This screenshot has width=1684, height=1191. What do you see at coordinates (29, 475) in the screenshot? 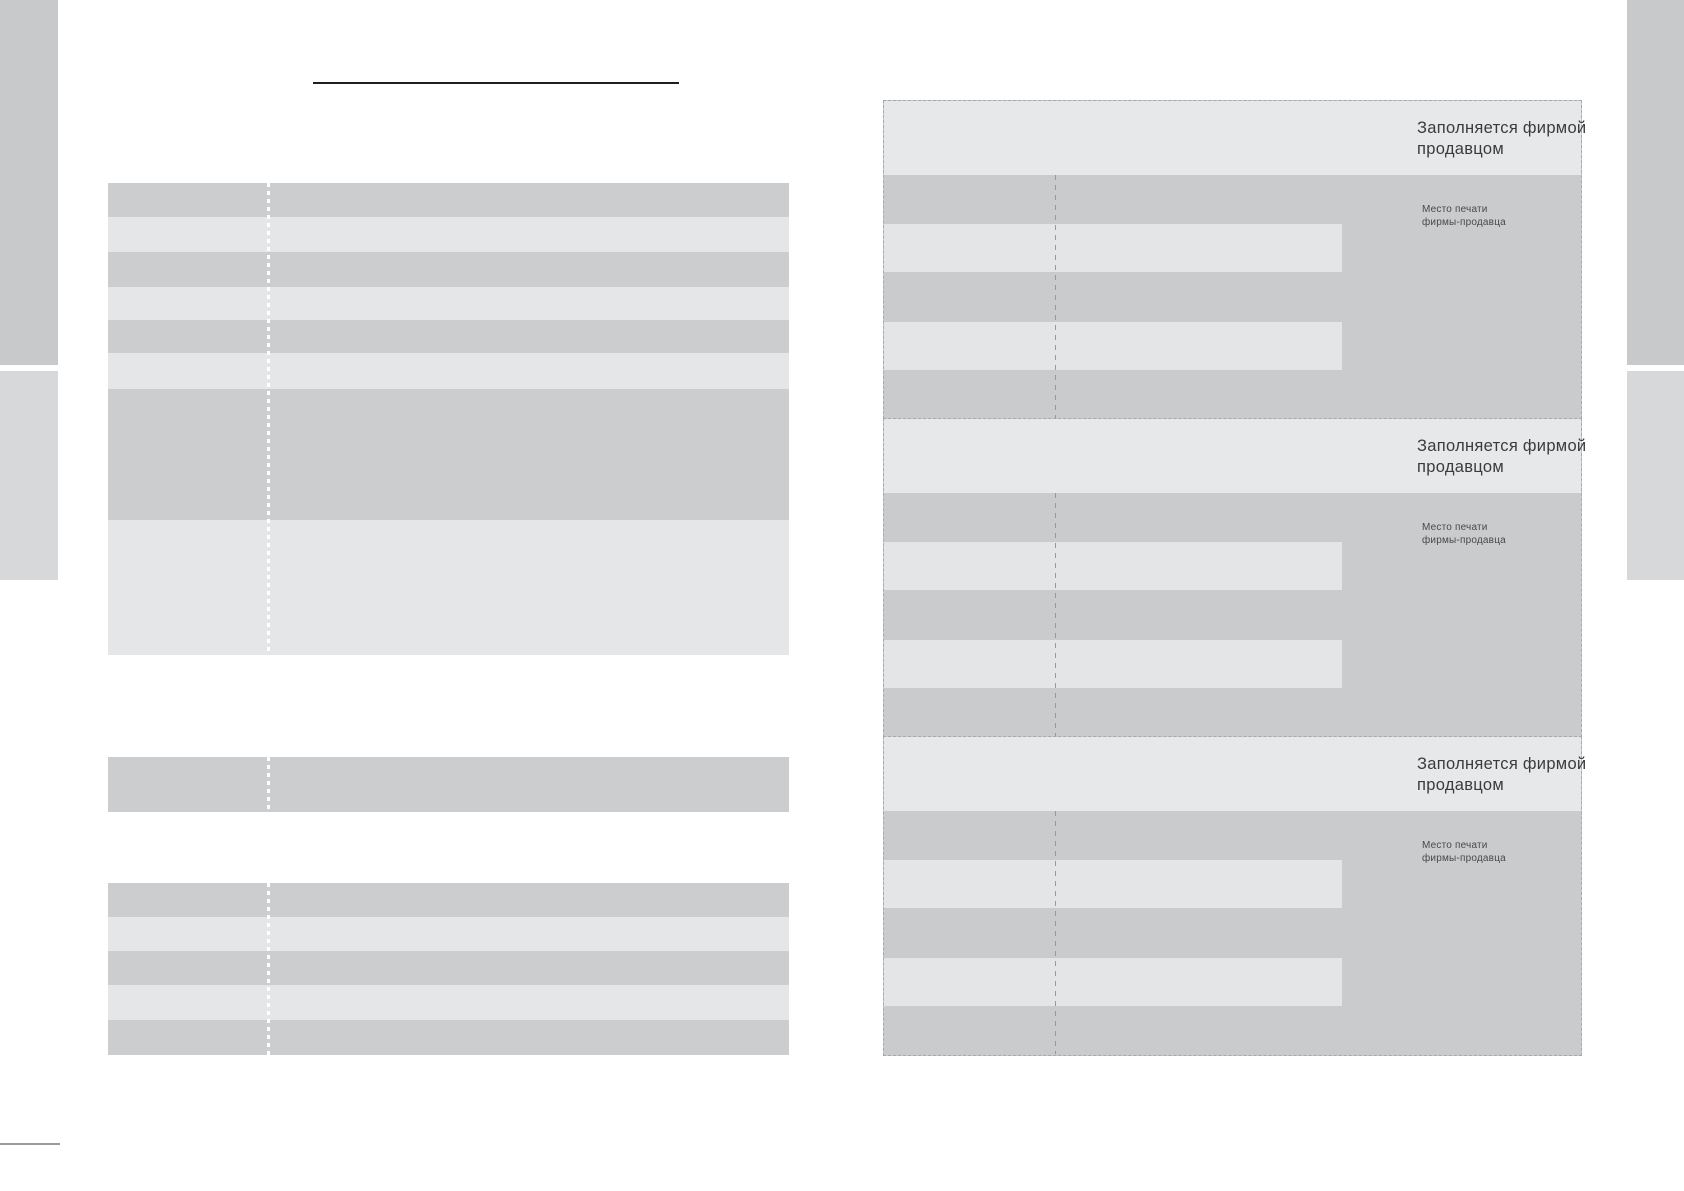
I see `left-edge-band-bottom` at bounding box center [29, 475].